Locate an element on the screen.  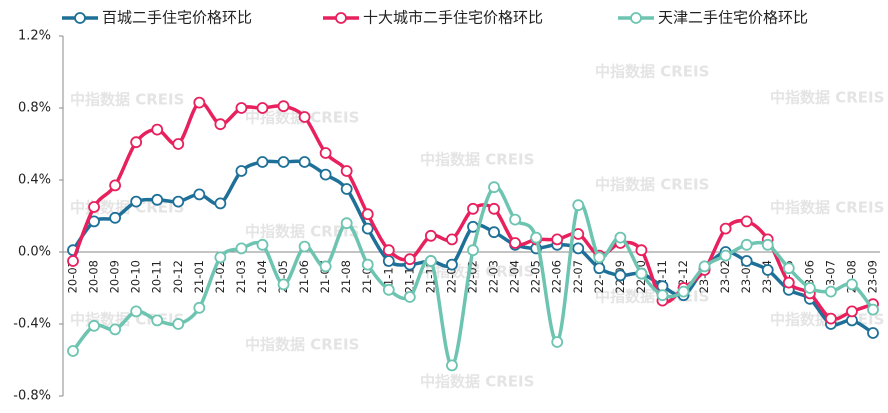
x-tick-label: 20-09 is located at coordinates (115, 276).